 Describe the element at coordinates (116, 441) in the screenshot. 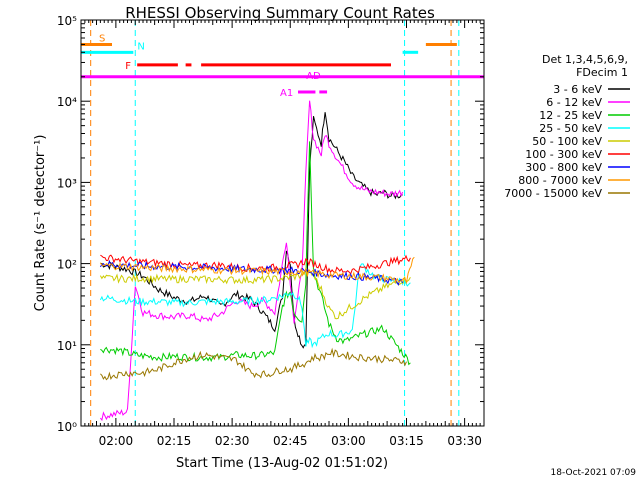

I see `x-tick-label: 02:00` at that location.